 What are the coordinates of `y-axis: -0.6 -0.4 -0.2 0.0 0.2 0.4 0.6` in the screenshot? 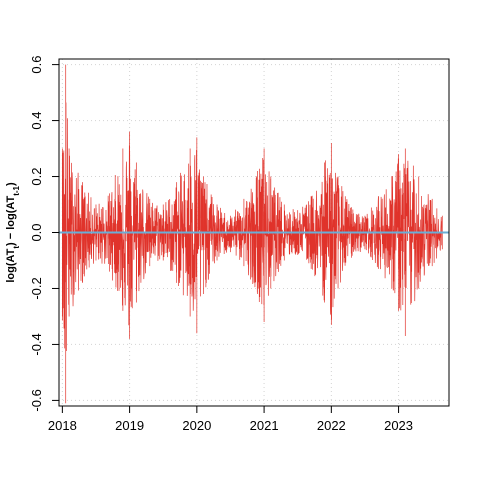 It's located at (44, 234).